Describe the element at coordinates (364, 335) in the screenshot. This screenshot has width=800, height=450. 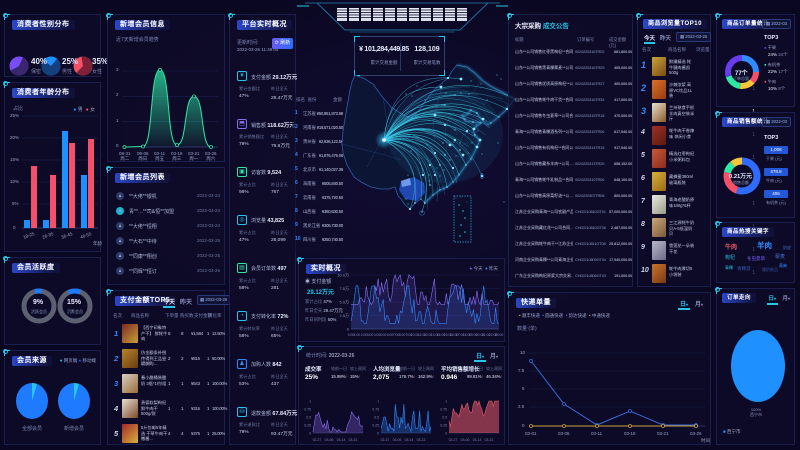
I see `svg-text: 2:00` at that location.